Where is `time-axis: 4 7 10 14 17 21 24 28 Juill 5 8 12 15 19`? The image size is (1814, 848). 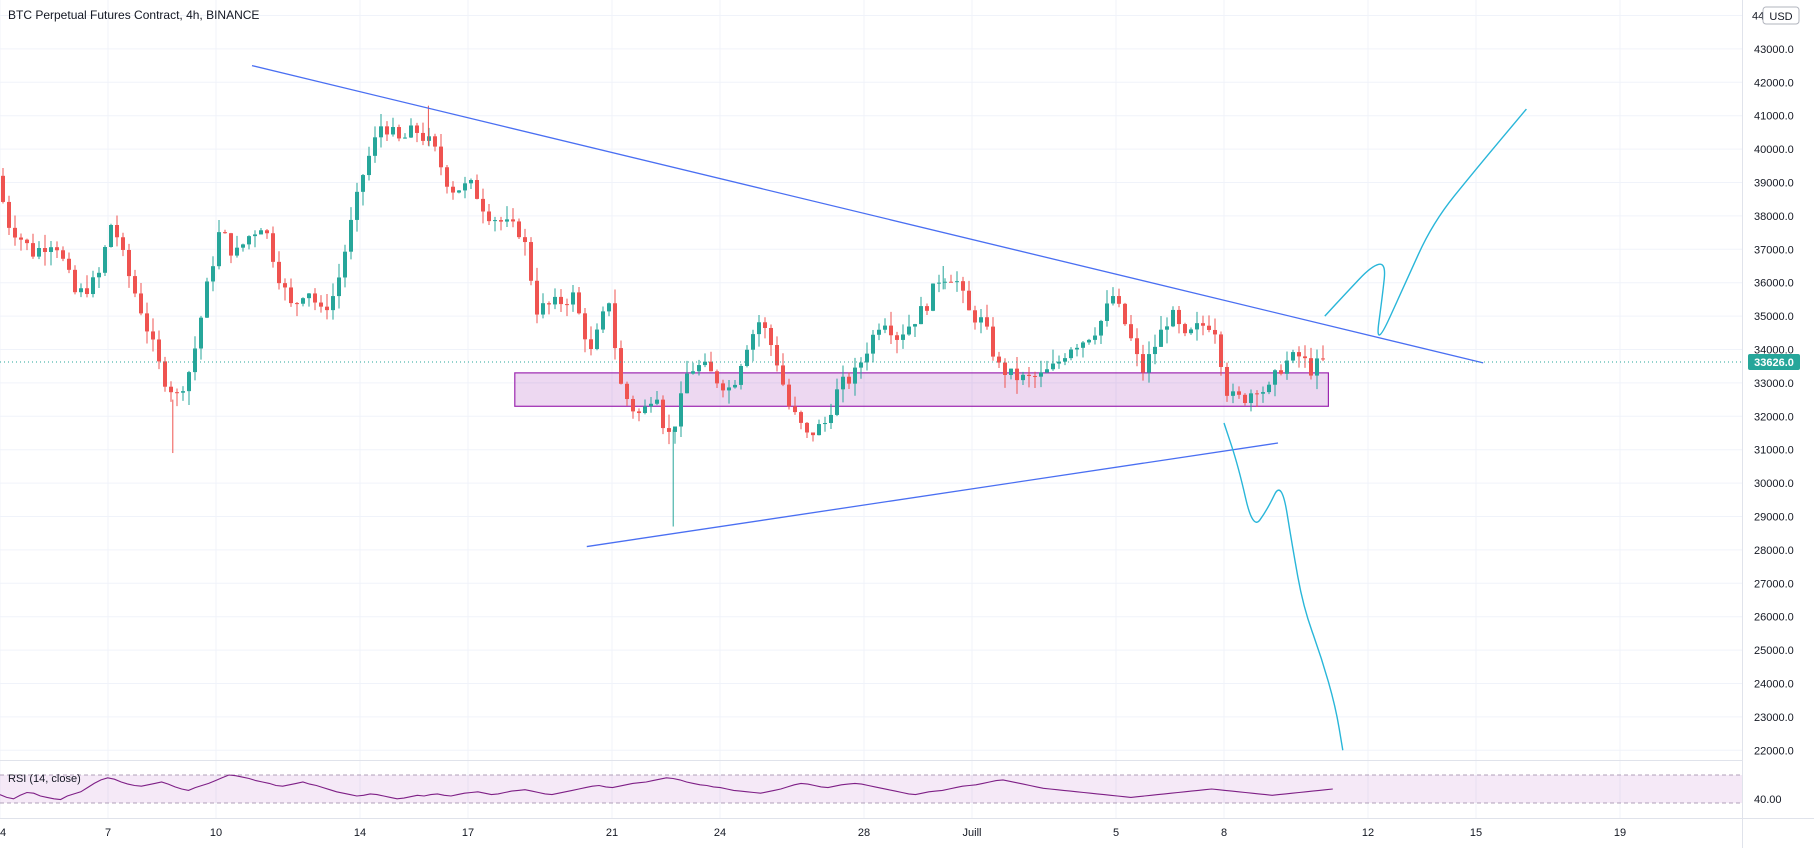
time-axis: 4 7 10 14 17 21 24 28 Juill 5 8 12 15 19 is located at coordinates (907, 829).